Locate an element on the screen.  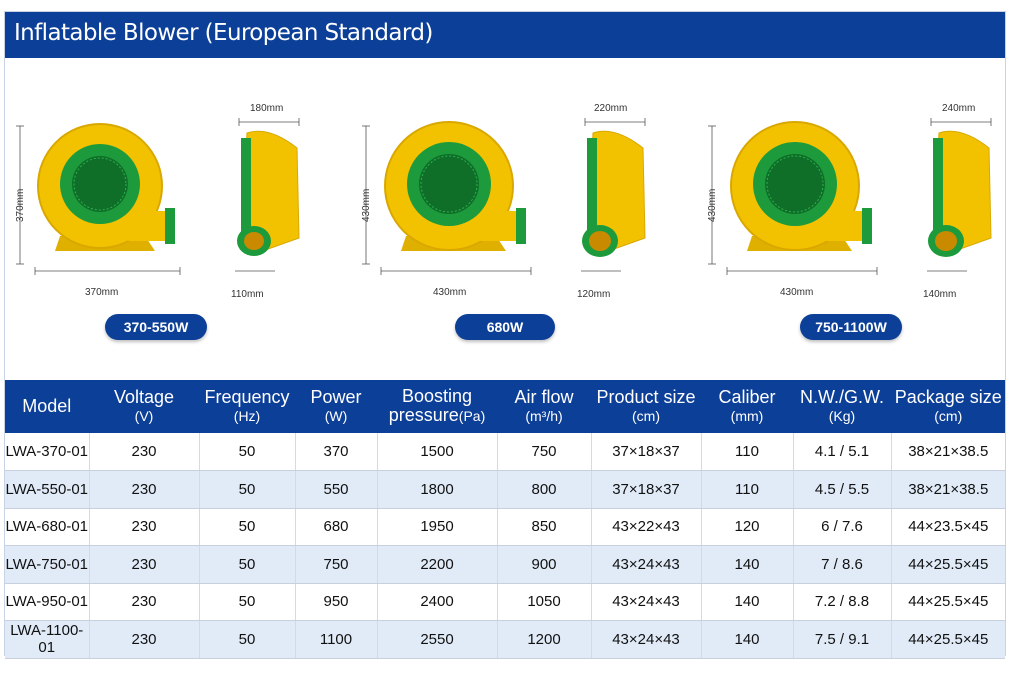
power-label-750-1100w: 750-1100W is located at coordinates (851, 327).